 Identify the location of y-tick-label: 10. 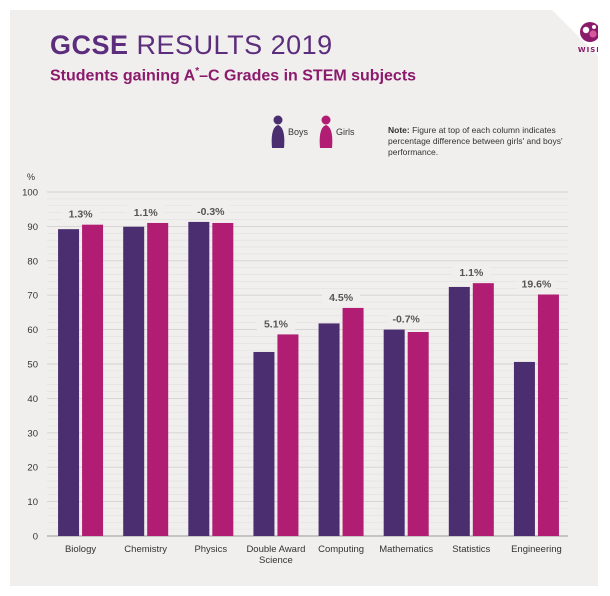
(32, 502).